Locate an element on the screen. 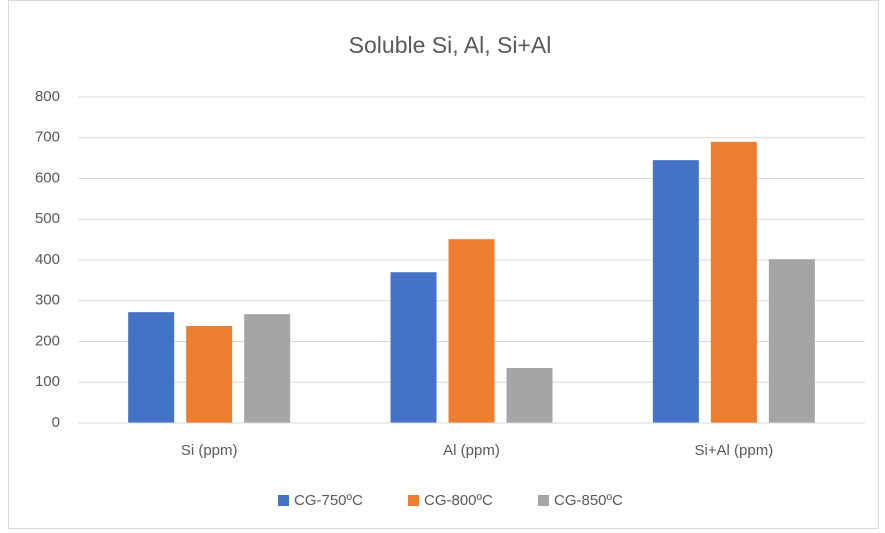  y-tick-label: 500 is located at coordinates (47, 218).